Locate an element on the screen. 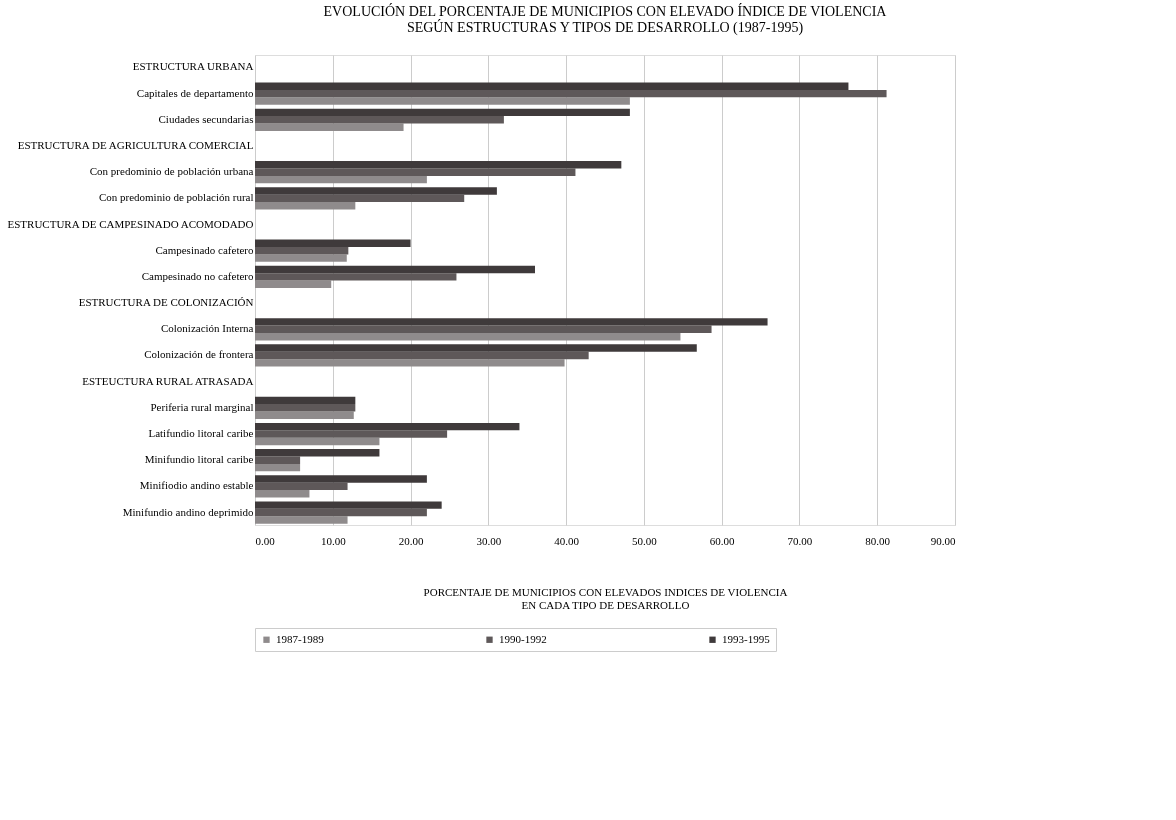 This screenshot has height=820, width=1176. y-tick-label: Con predominio de población urbana is located at coordinates (171, 171).